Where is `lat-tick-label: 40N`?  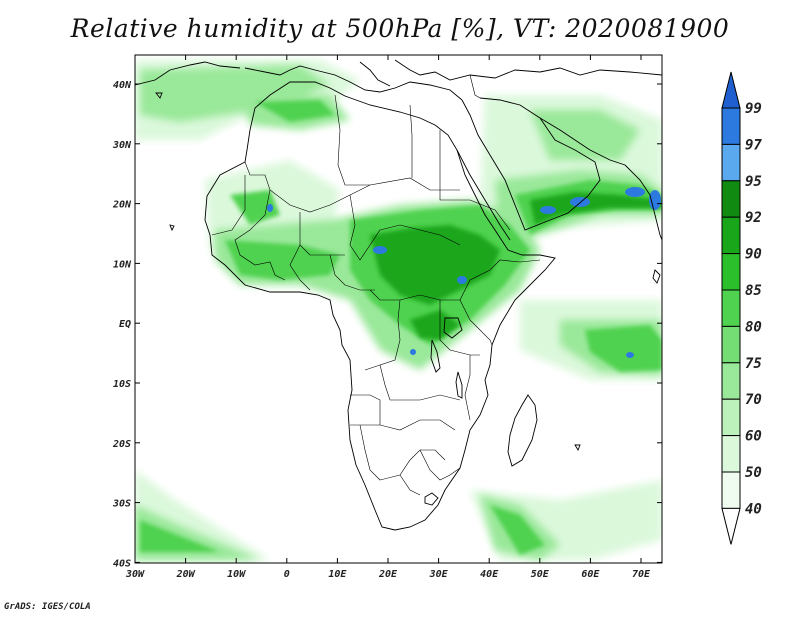 lat-tick-label: 40N is located at coordinates (122, 85).